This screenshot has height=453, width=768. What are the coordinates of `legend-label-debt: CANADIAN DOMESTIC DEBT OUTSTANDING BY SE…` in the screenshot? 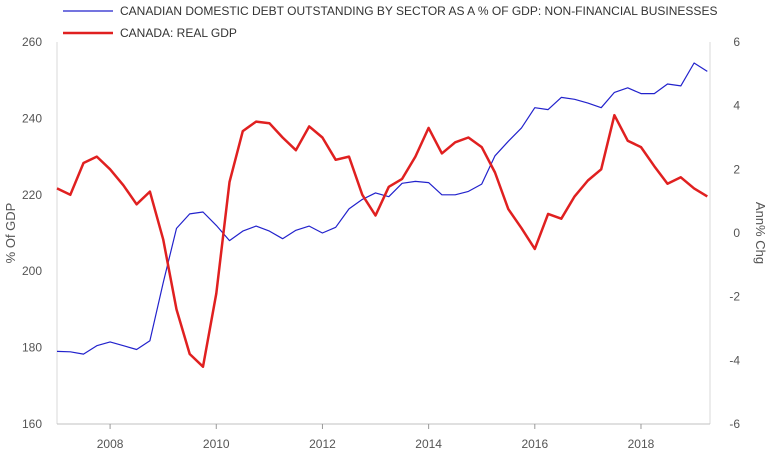 It's located at (418, 11).